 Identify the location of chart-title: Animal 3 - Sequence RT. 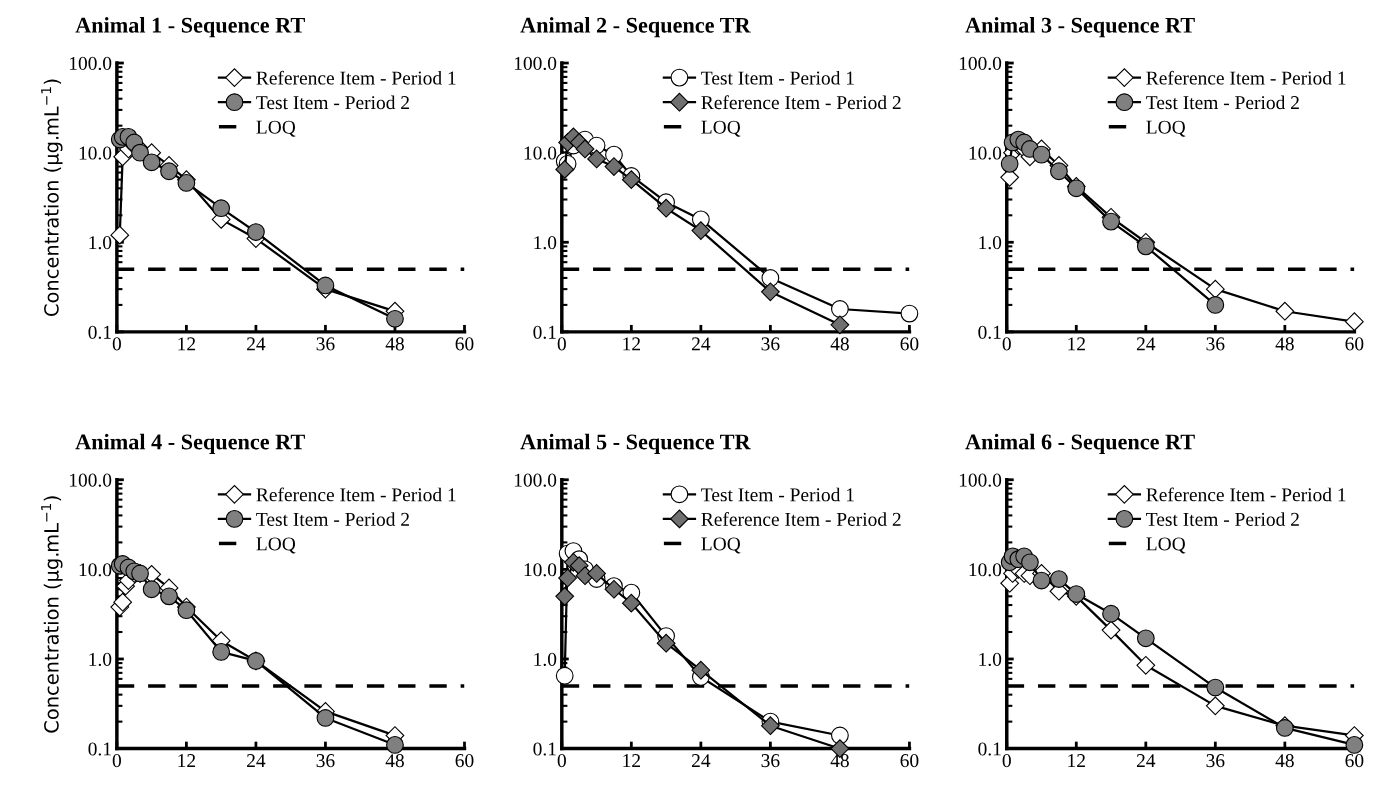
(1080, 27).